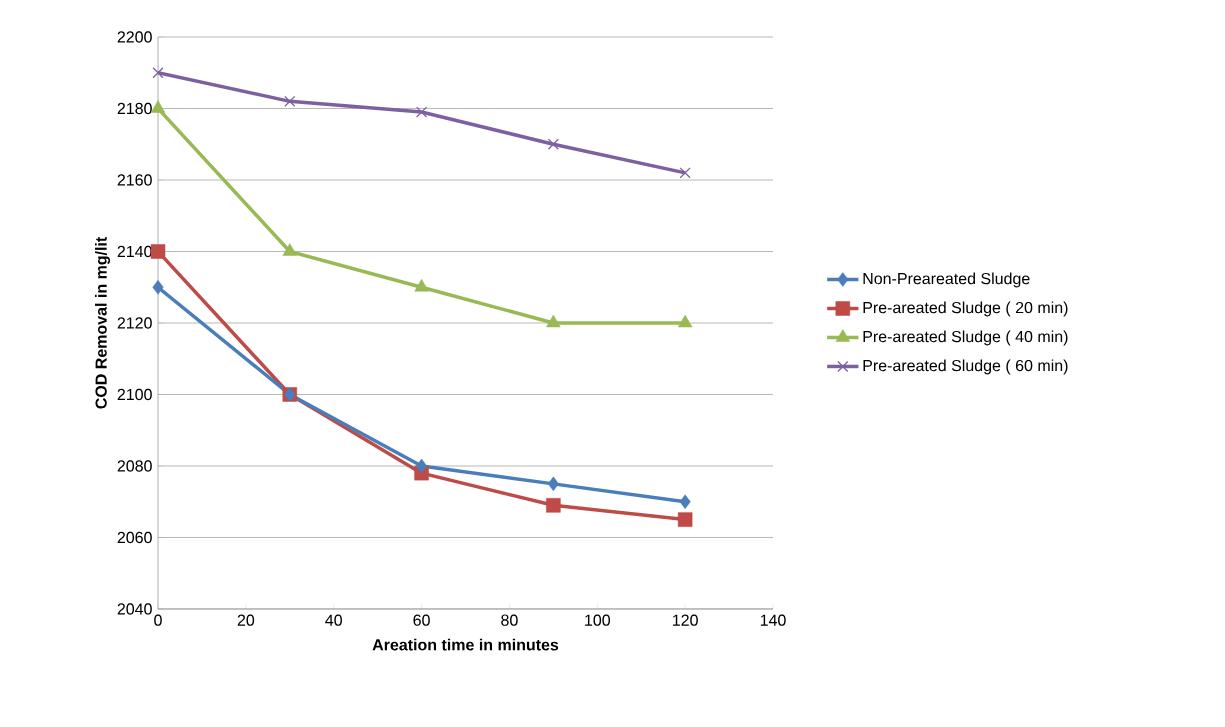 The width and height of the screenshot is (1225, 727). I want to click on x-tick-label: 0, so click(158, 620).